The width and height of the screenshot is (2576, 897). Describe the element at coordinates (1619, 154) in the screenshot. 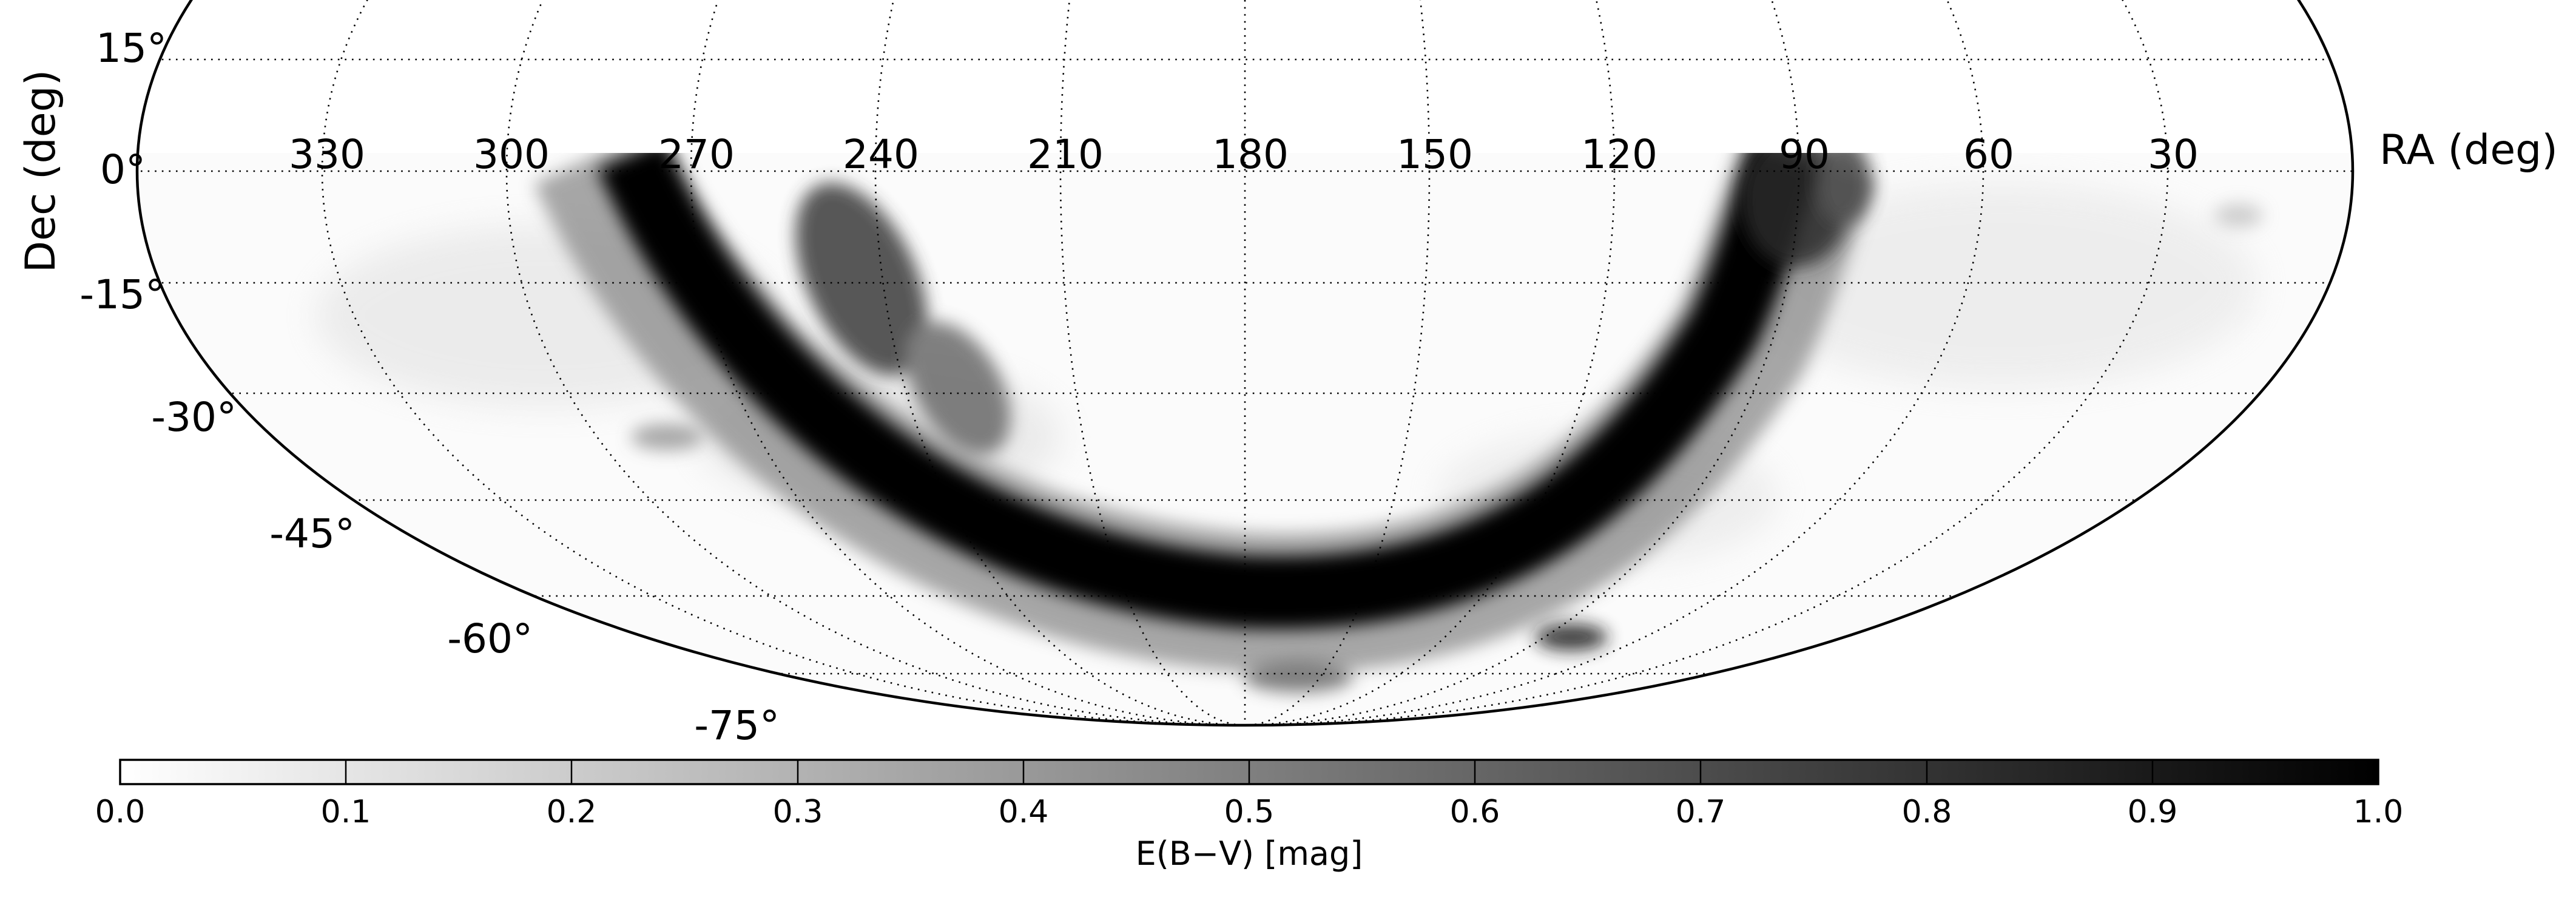

I see `ra-tick-label: 120` at that location.